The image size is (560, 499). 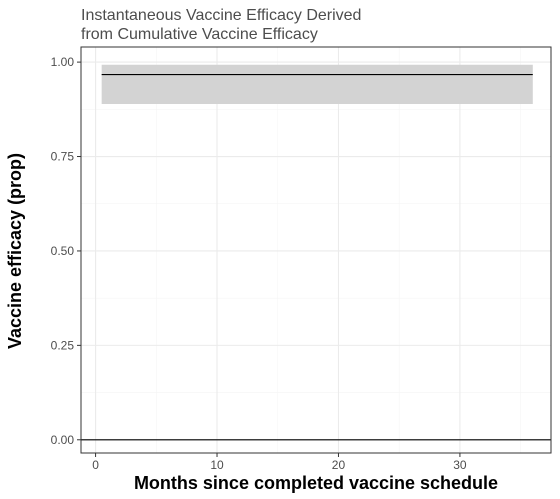 What do you see at coordinates (316, 483) in the screenshot?
I see `x-axis-title: Months since completed vaccine schedule` at bounding box center [316, 483].